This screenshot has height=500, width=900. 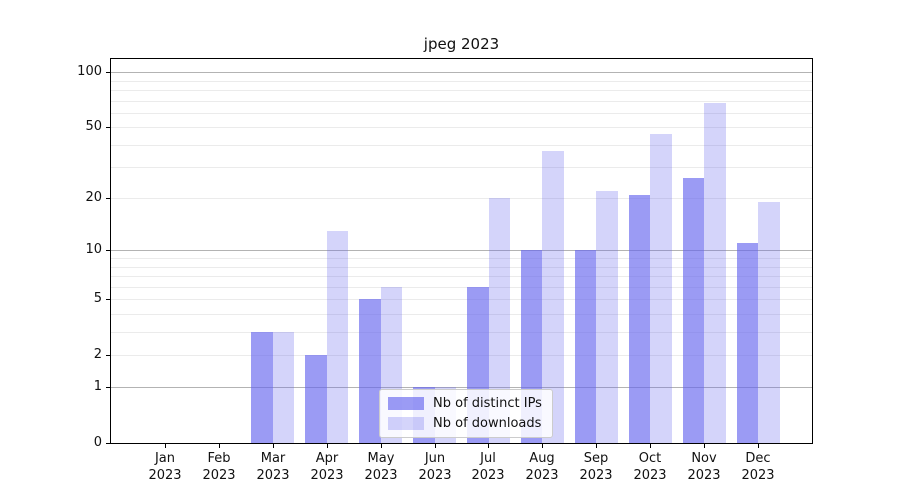 I want to click on legend: Nb of distinct IPs Nb of downloads, so click(x=466, y=413).